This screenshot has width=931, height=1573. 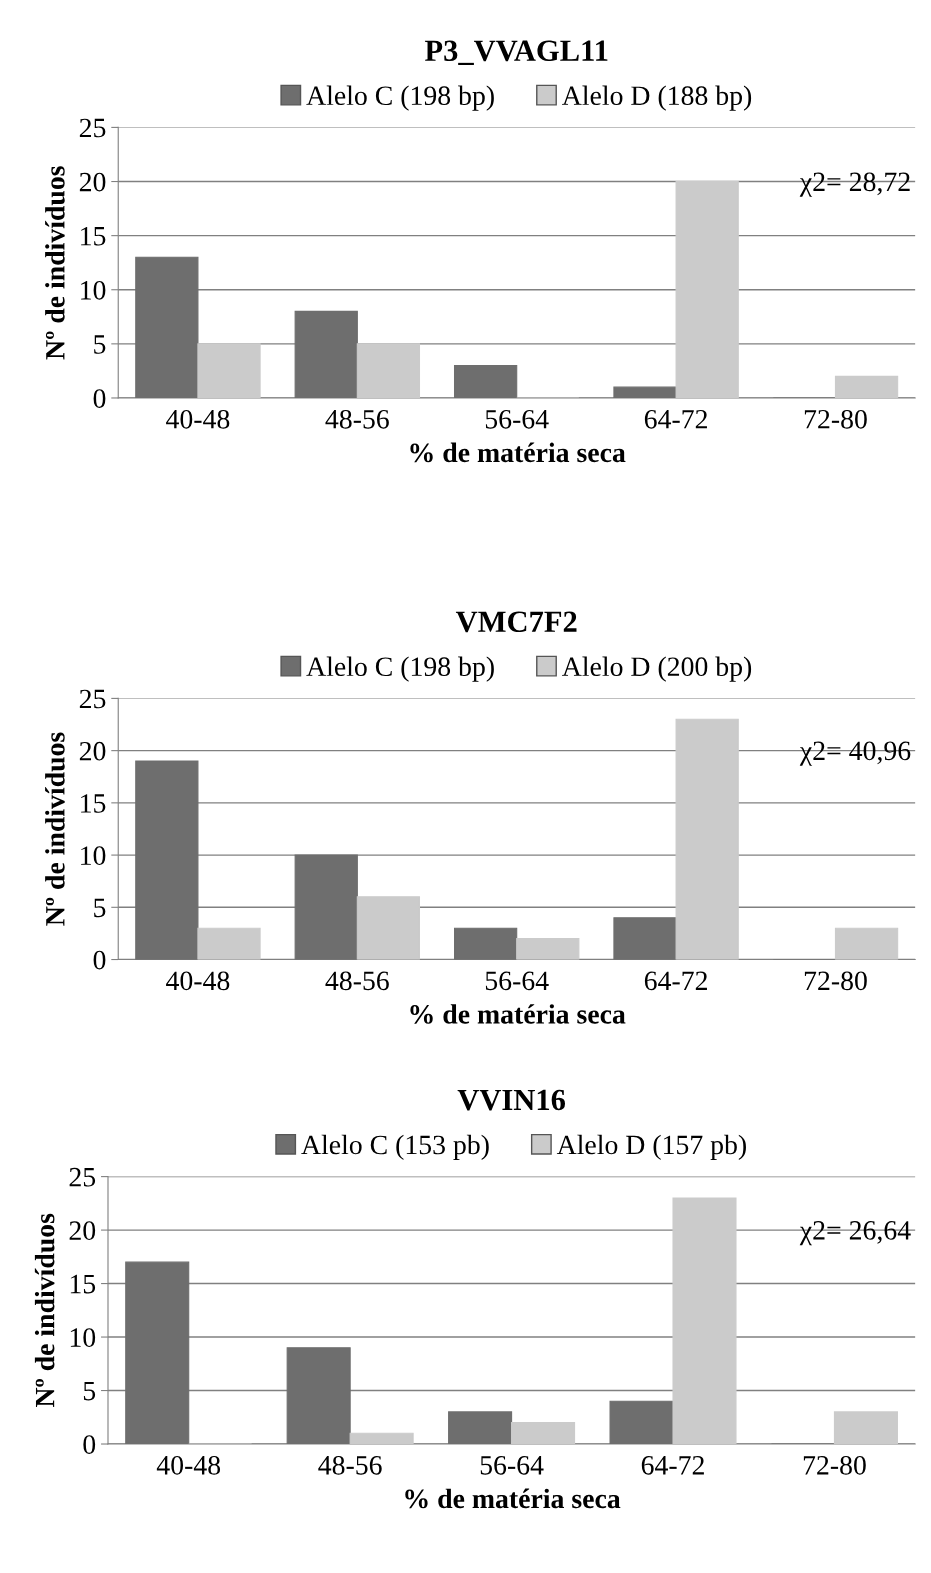 I want to click on chart-title: VMC7F2, so click(x=516, y=622).